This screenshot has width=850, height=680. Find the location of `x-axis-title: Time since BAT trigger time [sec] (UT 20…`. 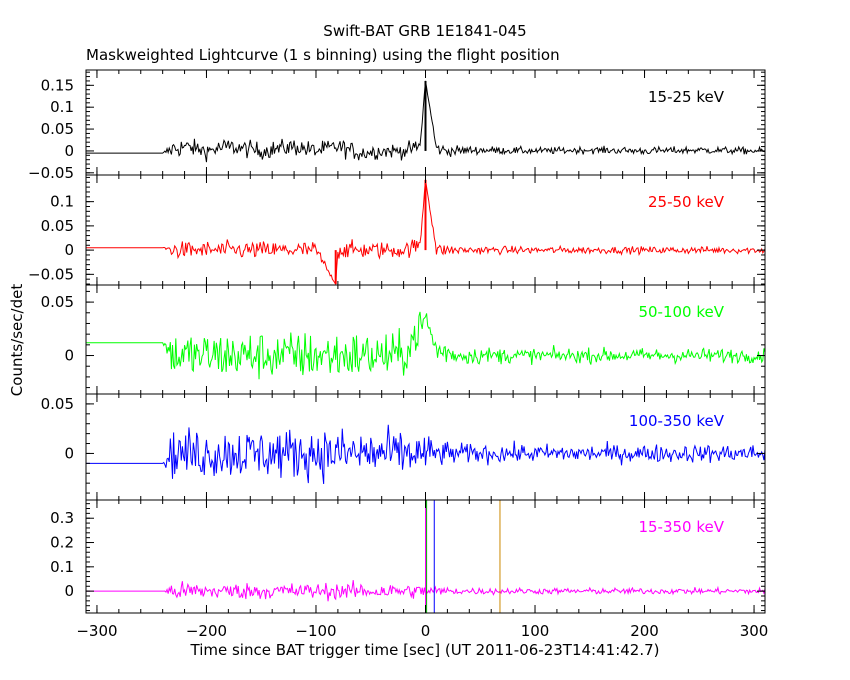

x-axis-title: Time since BAT trigger time [sec] (UT 20… is located at coordinates (425, 650).